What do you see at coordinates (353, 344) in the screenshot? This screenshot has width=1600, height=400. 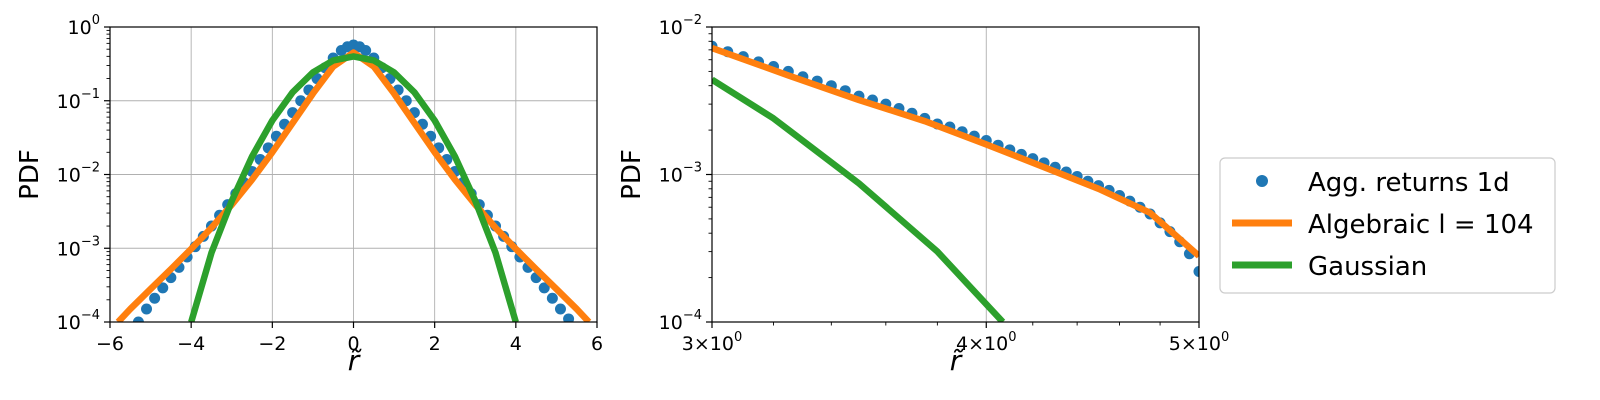 I see `x-tick-label: 0` at bounding box center [353, 344].